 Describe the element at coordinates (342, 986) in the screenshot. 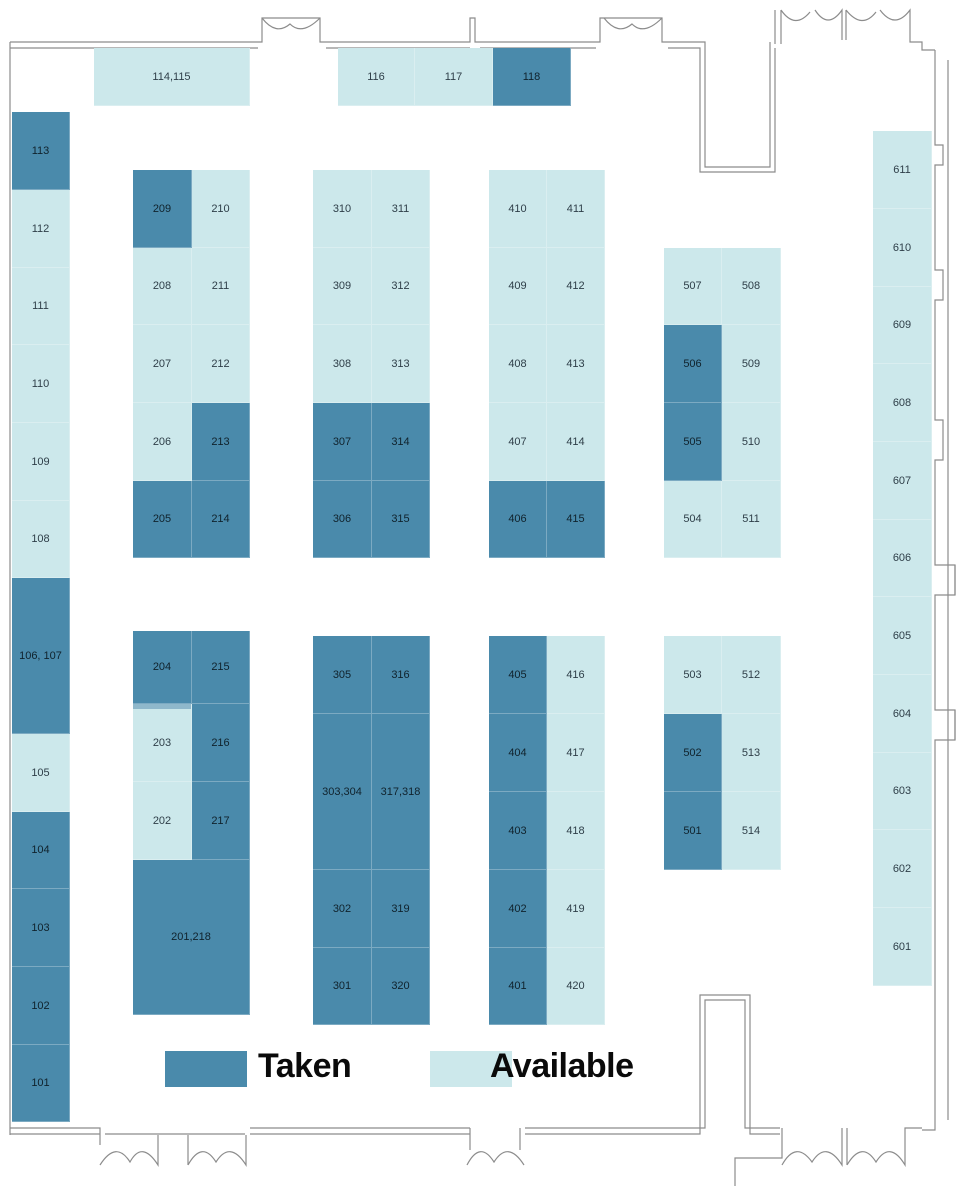

I see `booth-301: 301` at that location.